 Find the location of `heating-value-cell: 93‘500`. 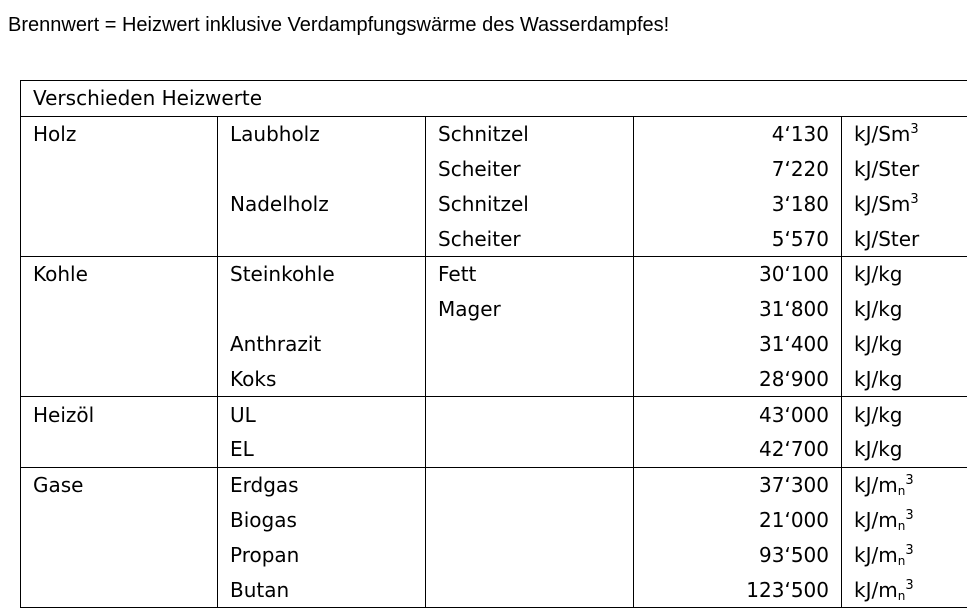

heating-value-cell: 93‘500 is located at coordinates (737, 555).